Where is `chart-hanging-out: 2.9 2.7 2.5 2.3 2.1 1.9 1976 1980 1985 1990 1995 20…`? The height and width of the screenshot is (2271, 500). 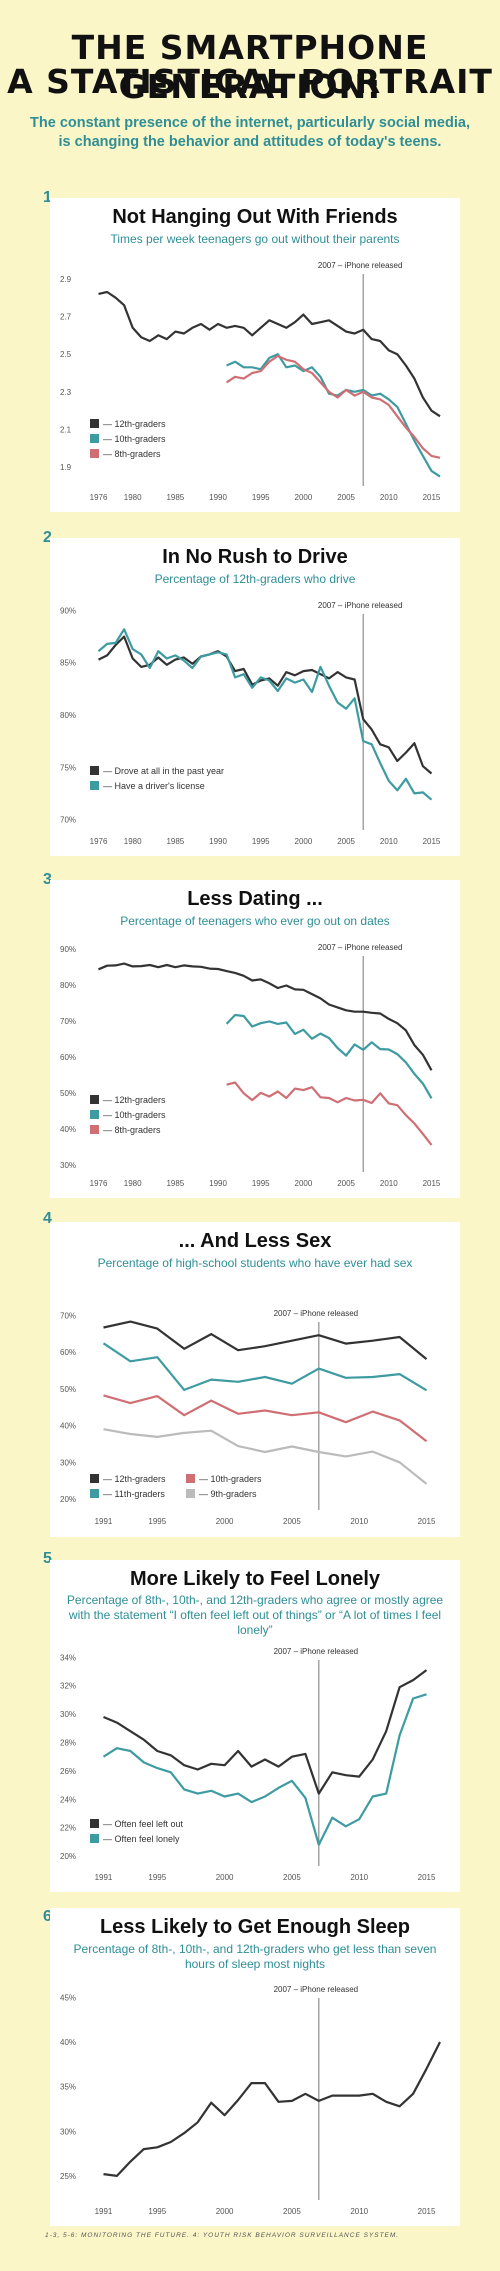 chart-hanging-out: 2.9 2.7 2.5 2.3 2.1 1.9 1976 1980 1985 1990 1995 20… is located at coordinates (250, 381).